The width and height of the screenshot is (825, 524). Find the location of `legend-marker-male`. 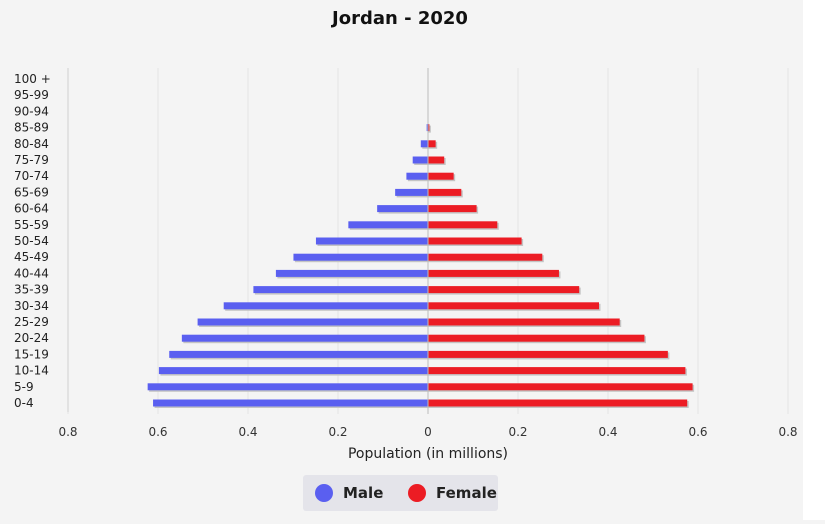

legend-marker-male is located at coordinates (324, 493).